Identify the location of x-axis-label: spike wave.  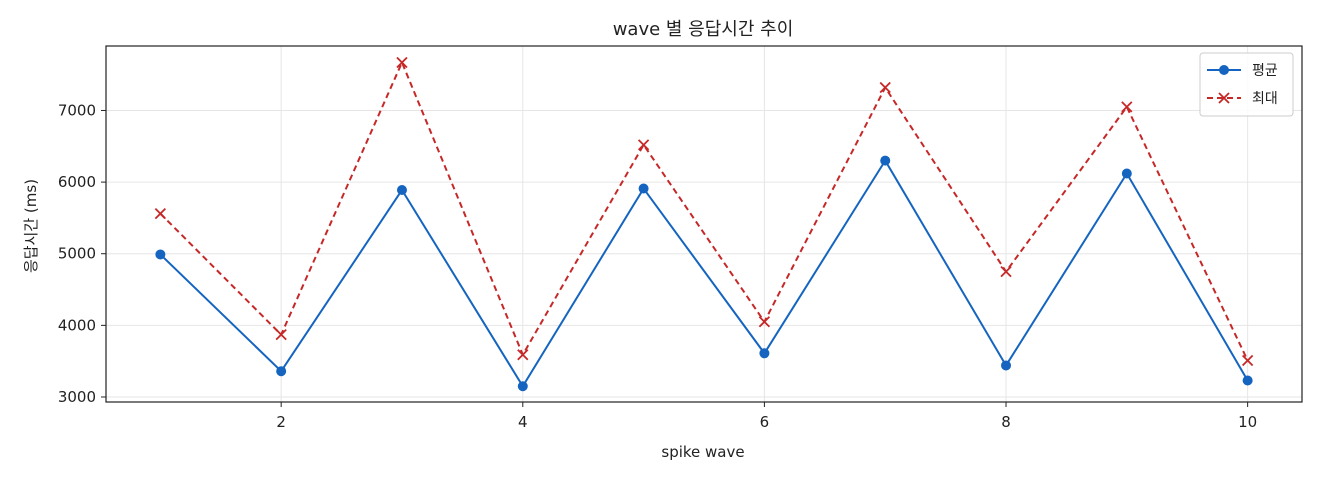
(702, 452).